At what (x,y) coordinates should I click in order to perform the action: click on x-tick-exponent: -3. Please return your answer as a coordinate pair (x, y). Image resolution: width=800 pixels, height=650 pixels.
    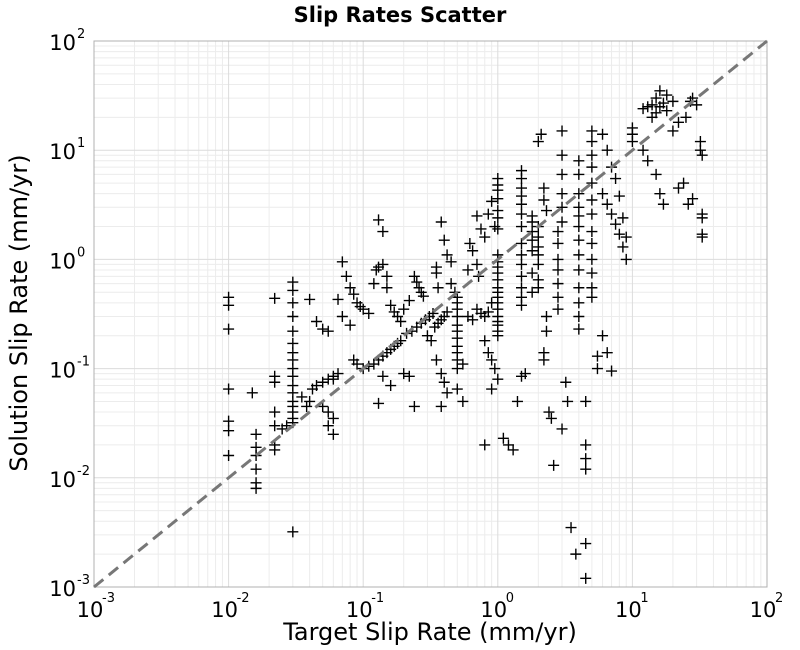
    Looking at the image, I should click on (108, 598).